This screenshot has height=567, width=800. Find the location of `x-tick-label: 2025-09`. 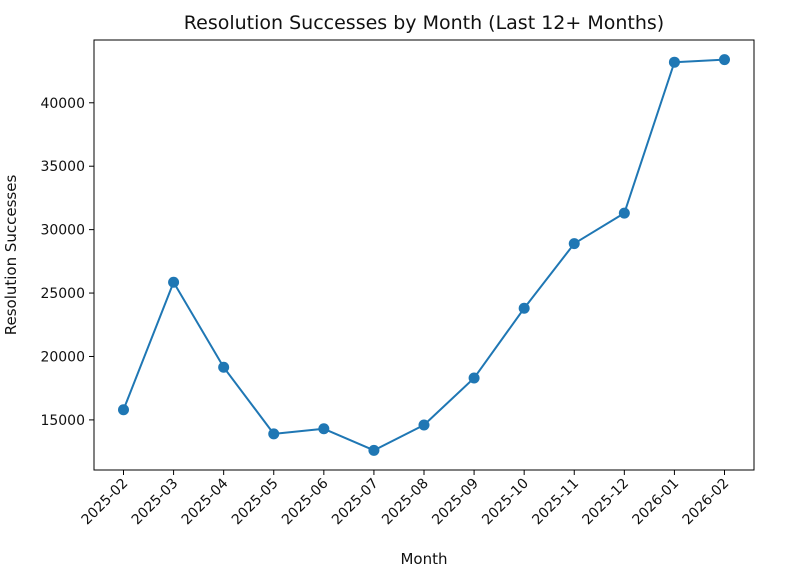

x-tick-label: 2025-09 is located at coordinates (455, 502).